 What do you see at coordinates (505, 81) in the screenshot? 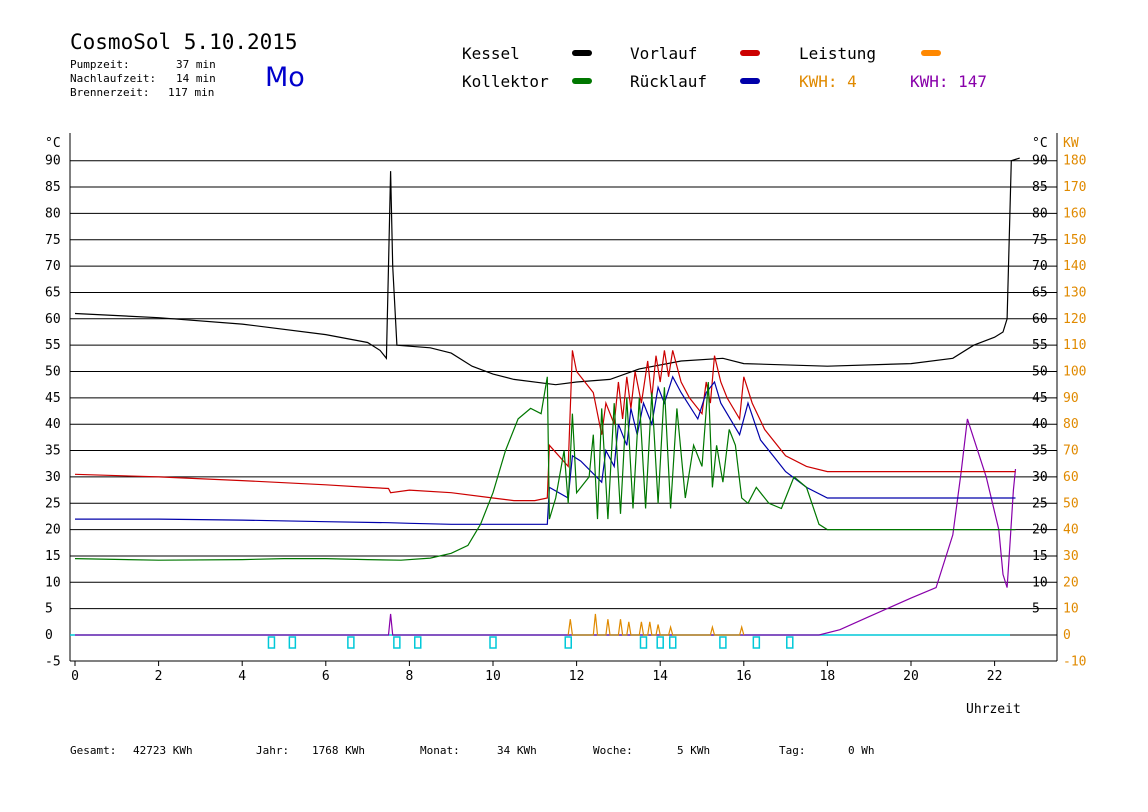
I see `legend-kollektor-label: Kollektor` at bounding box center [505, 81].